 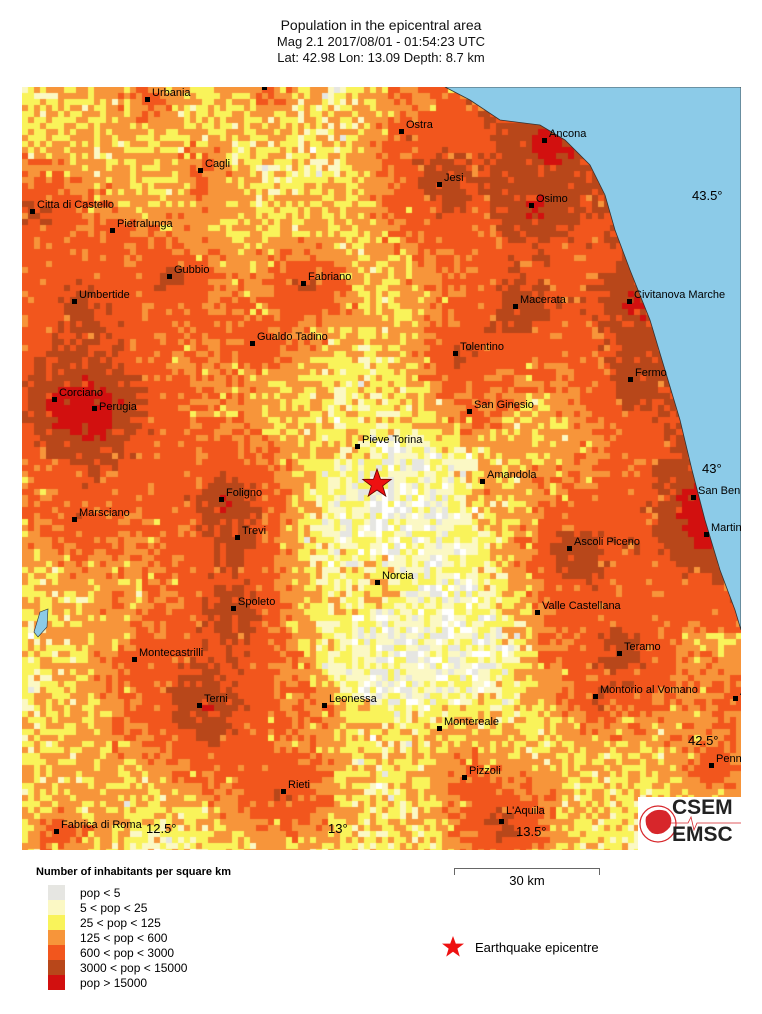 What do you see at coordinates (537, 947) in the screenshot?
I see `epicentre-legend-label: Earthquake epicentre` at bounding box center [537, 947].